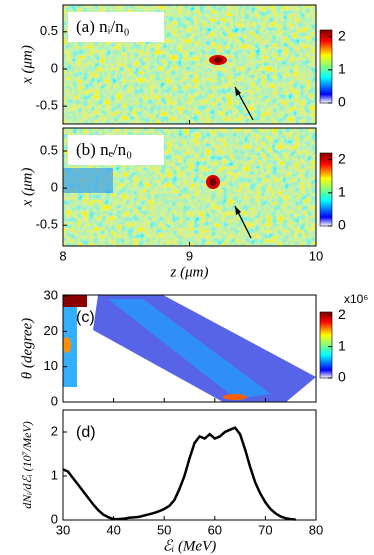 Image resolution: width=374 pixels, height=555 pixels. What do you see at coordinates (215, 529) in the screenshot?
I see `x-tick-label: 60` at bounding box center [215, 529].